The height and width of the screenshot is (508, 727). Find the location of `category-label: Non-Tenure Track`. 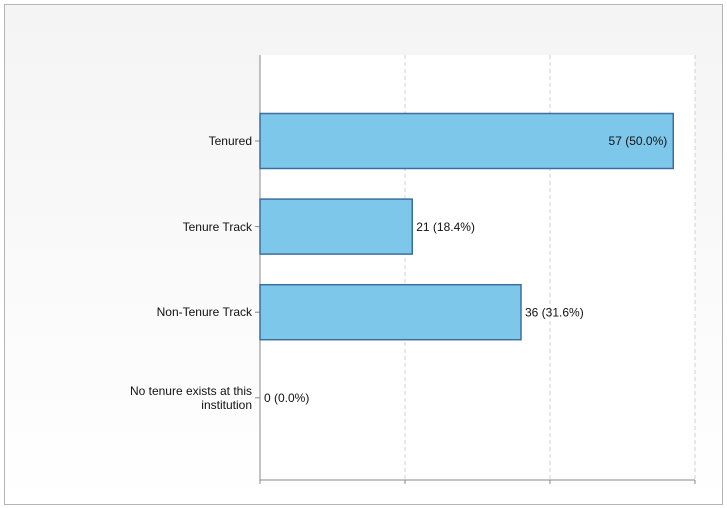

category-label: Non-Tenure Track is located at coordinates (204, 312).